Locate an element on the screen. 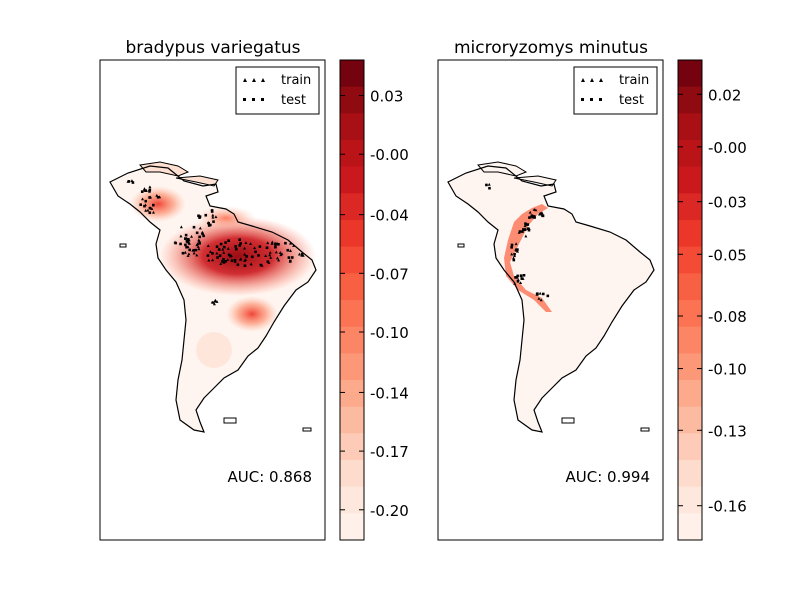 This screenshot has width=800, height=600. occurrence-points-left is located at coordinates (215, 242).